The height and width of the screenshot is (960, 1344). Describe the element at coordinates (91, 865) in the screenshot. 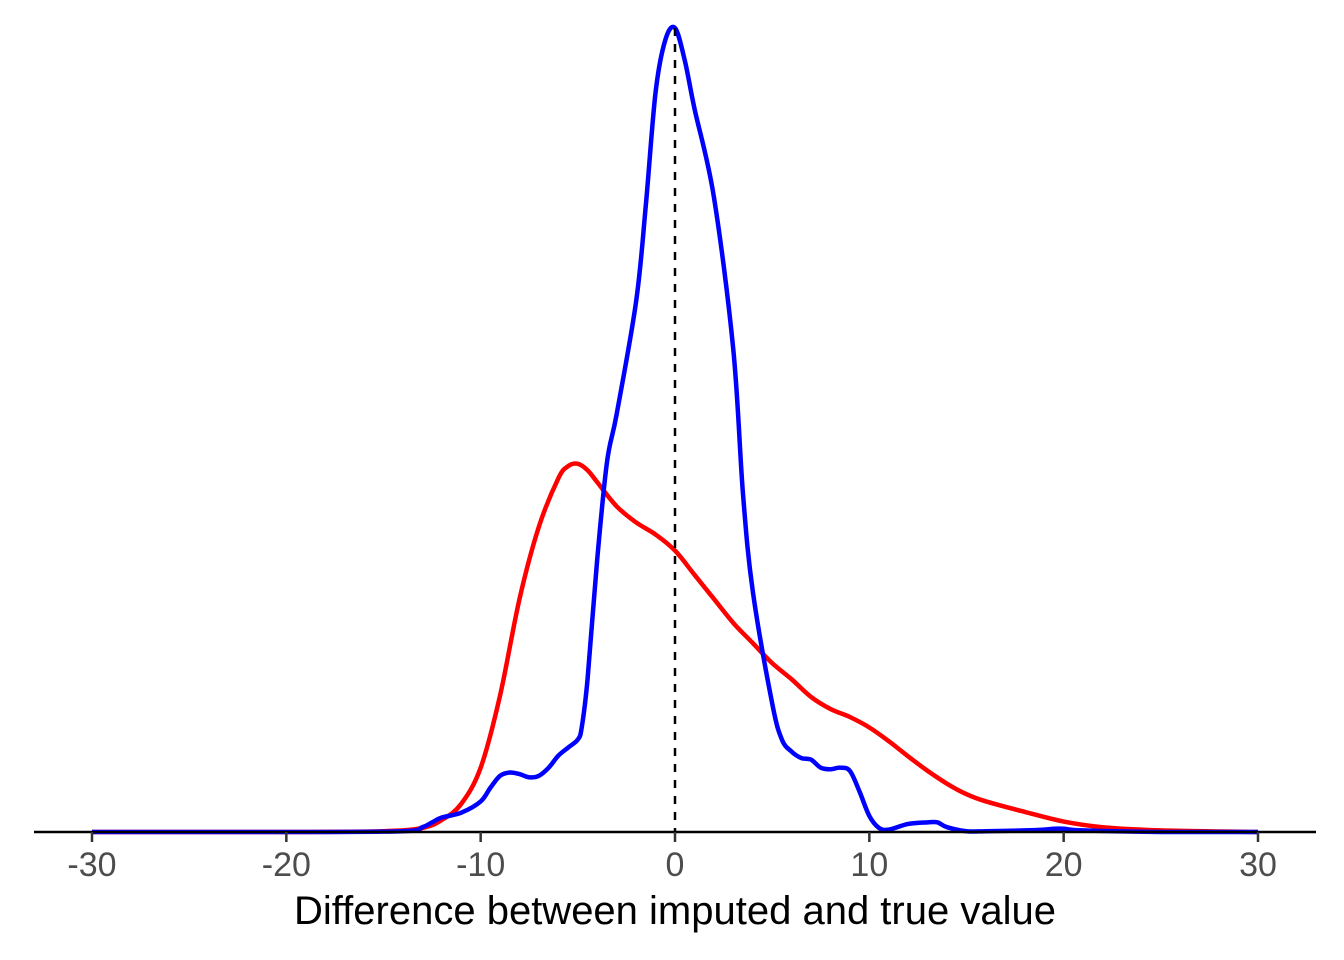

I see `x-tick-label: -30` at that location.